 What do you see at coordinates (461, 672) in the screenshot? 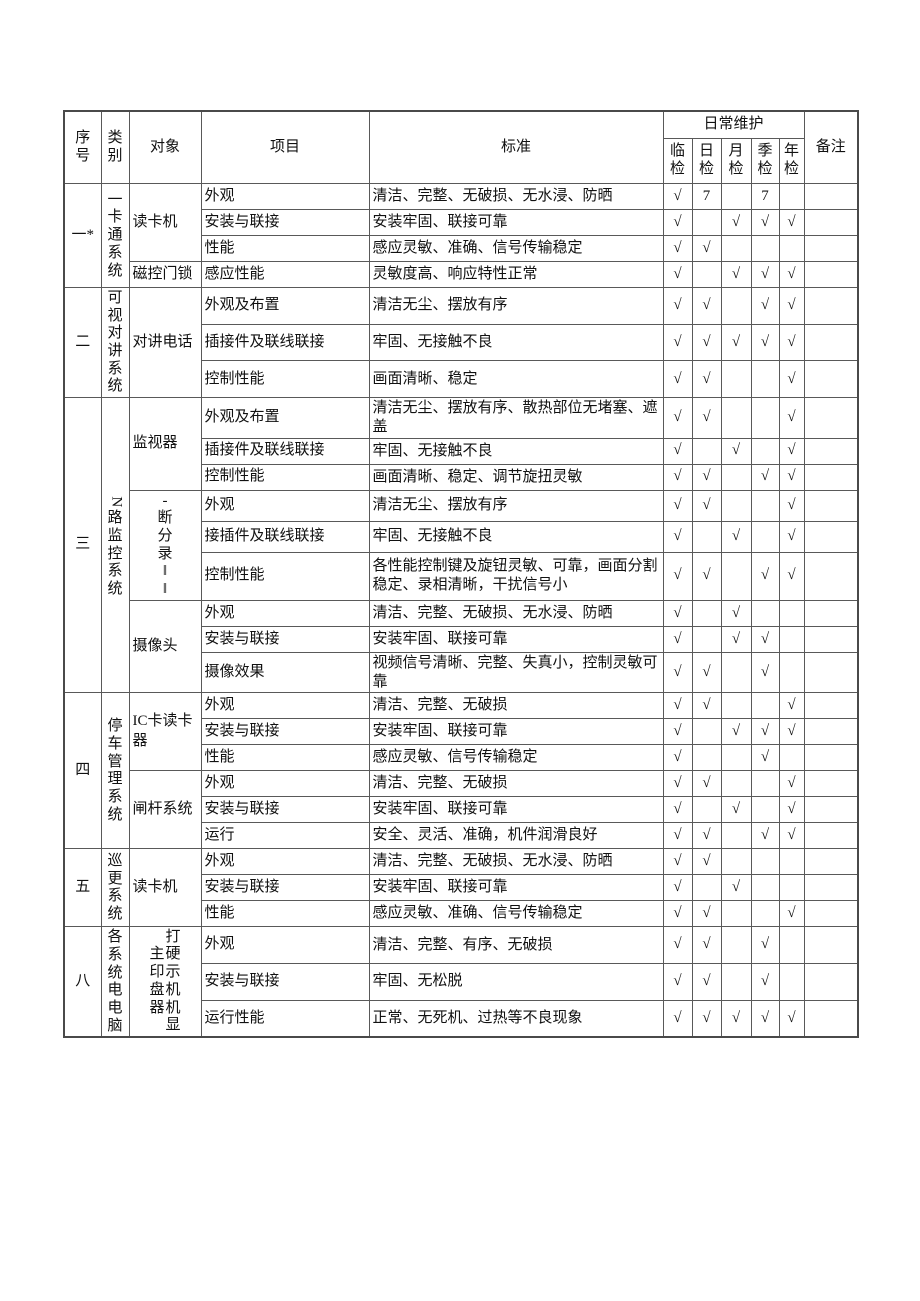
I see `table-row: 摄像效果 视频信号清晰、完整、失真小，控制灵敏可靠 √ √ √` at bounding box center [461, 672].